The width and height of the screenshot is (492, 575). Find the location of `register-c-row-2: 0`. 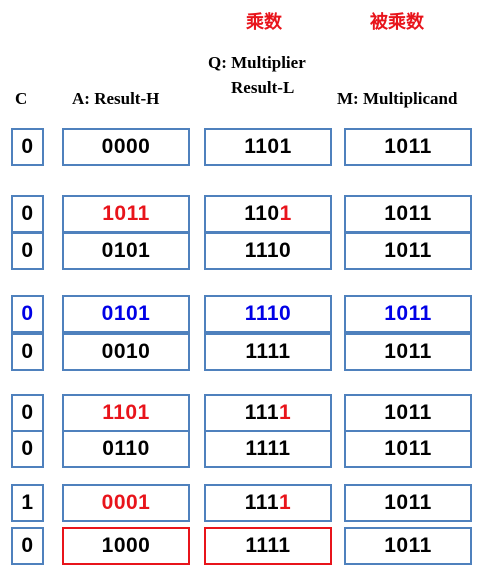

register-c-row-2: 0 is located at coordinates (27, 214).